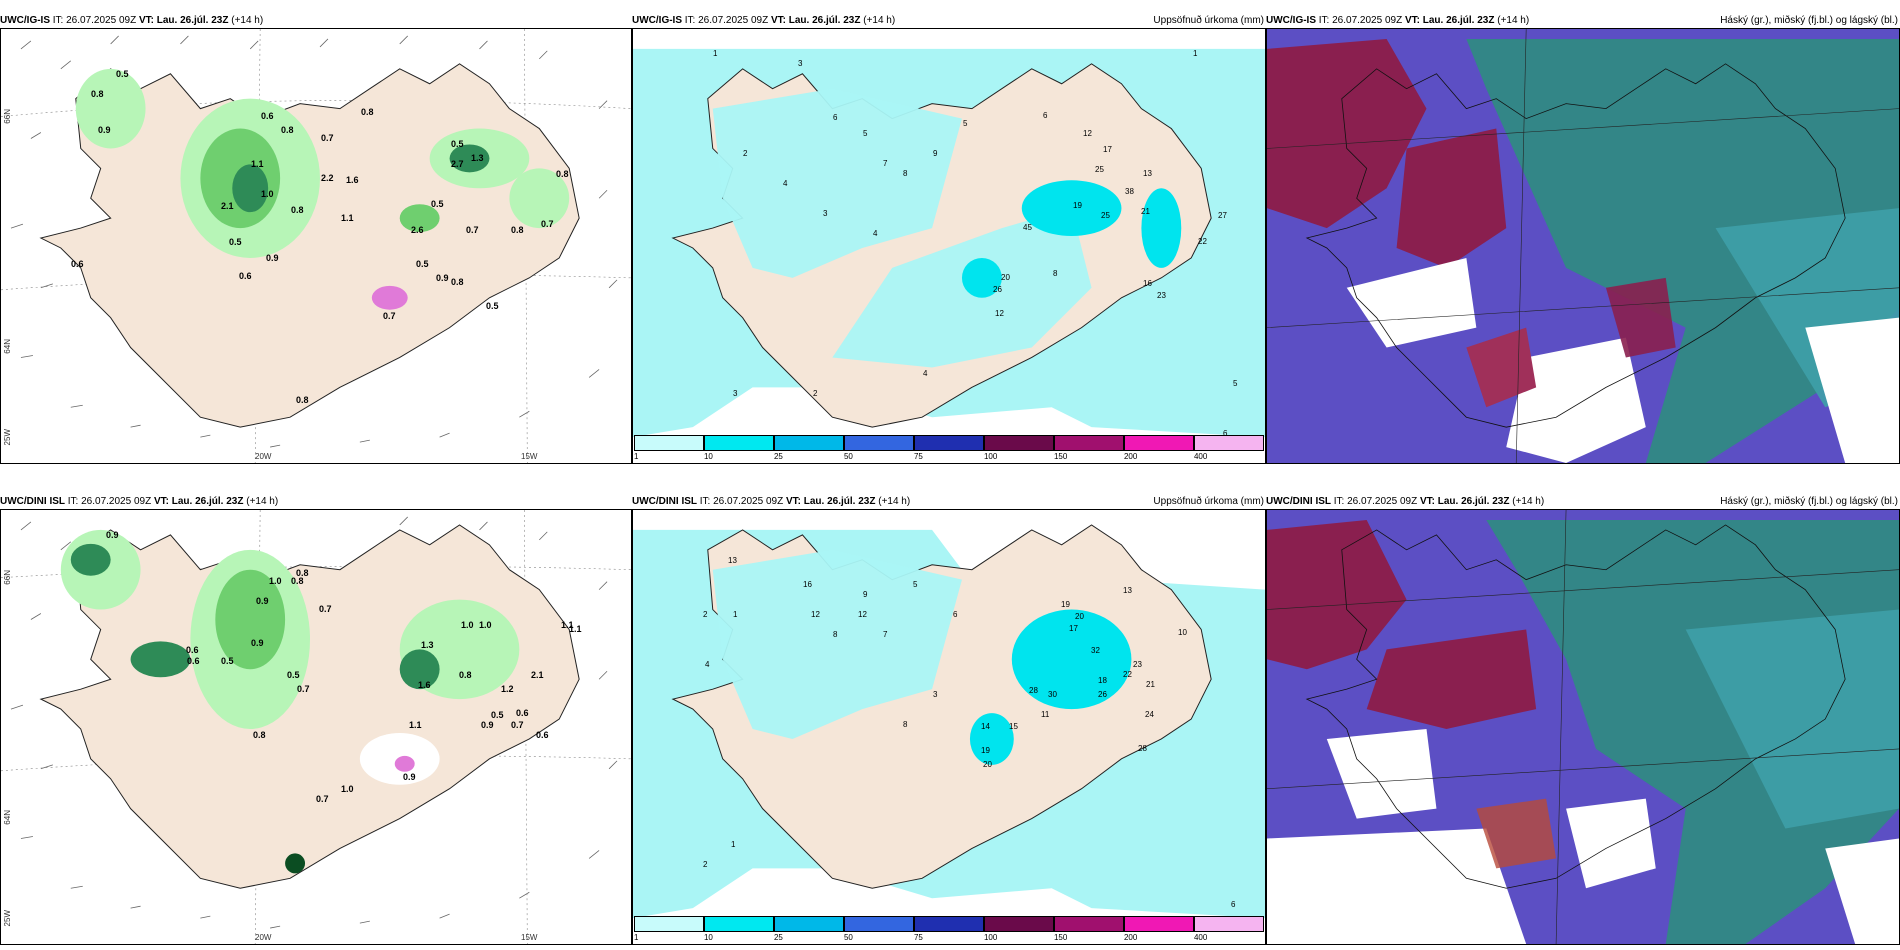 Image resolution: width=1900 pixels, height=950 pixels. I want to click on lon-tick: 15W, so click(529, 937).